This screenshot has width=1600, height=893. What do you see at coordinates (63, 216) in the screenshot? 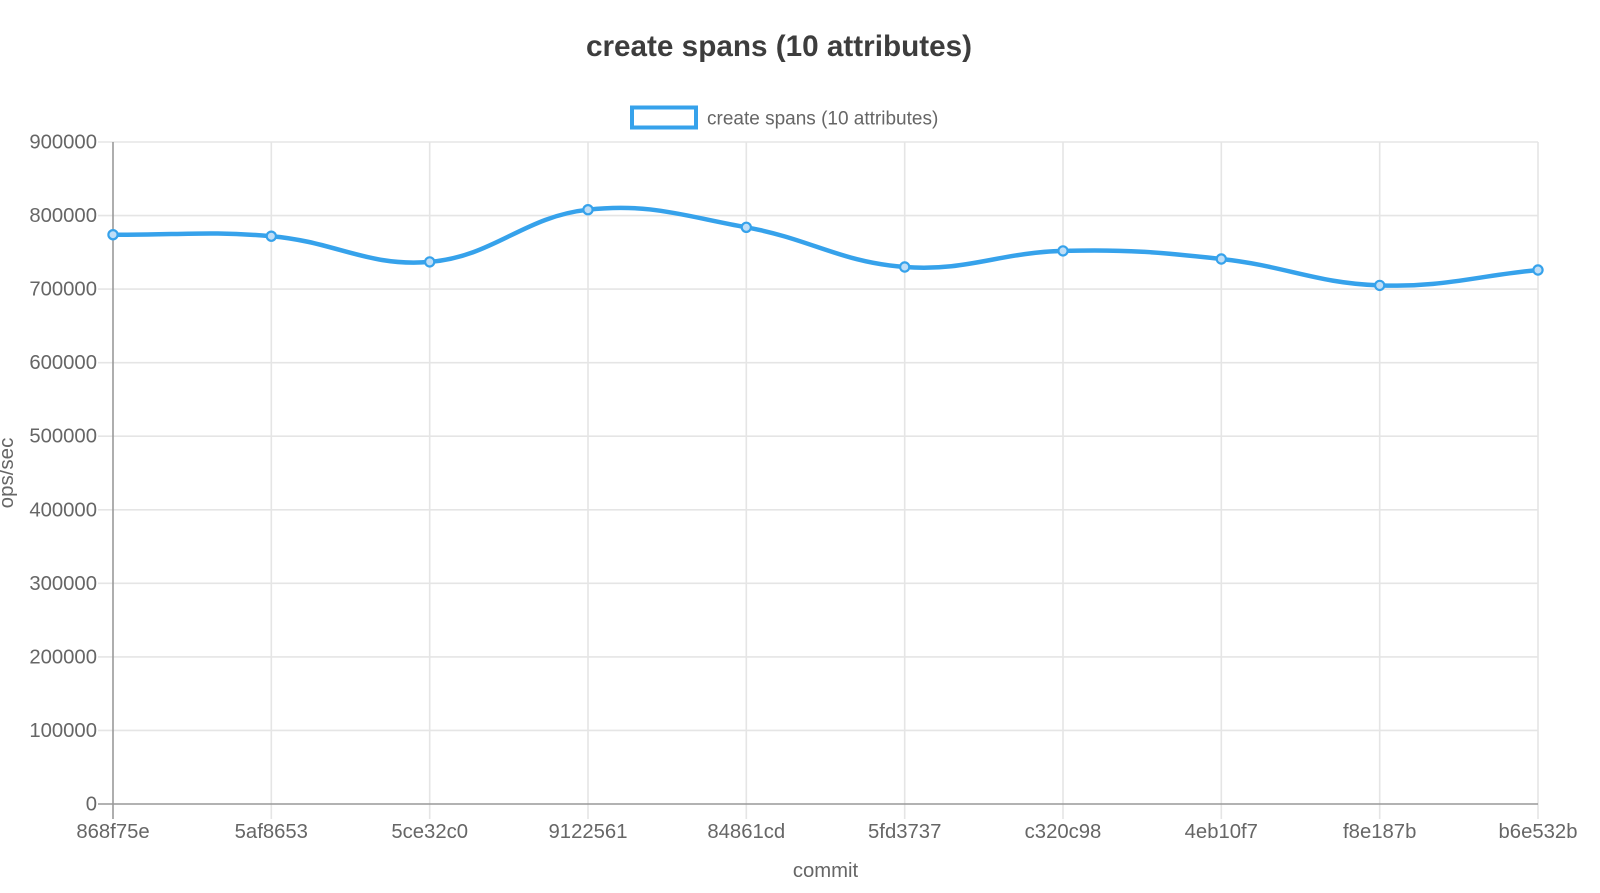
I see `svg-text: 800000` at bounding box center [63, 216].